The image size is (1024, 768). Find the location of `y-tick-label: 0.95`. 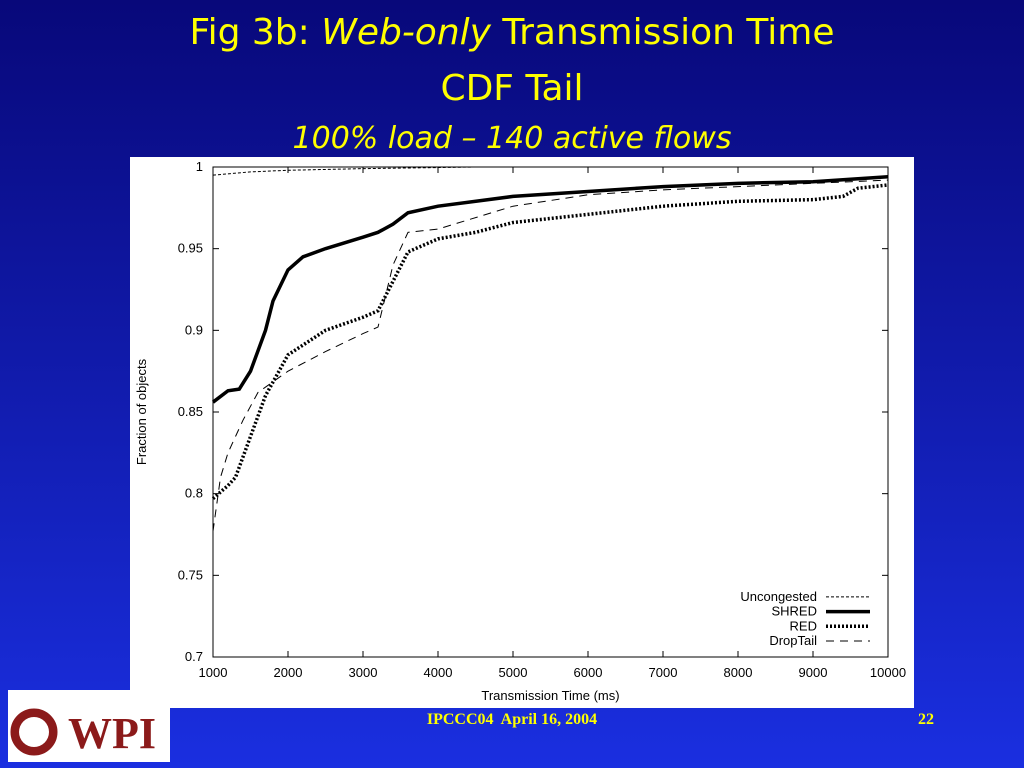

y-tick-label: 0.95 is located at coordinates (190, 248).